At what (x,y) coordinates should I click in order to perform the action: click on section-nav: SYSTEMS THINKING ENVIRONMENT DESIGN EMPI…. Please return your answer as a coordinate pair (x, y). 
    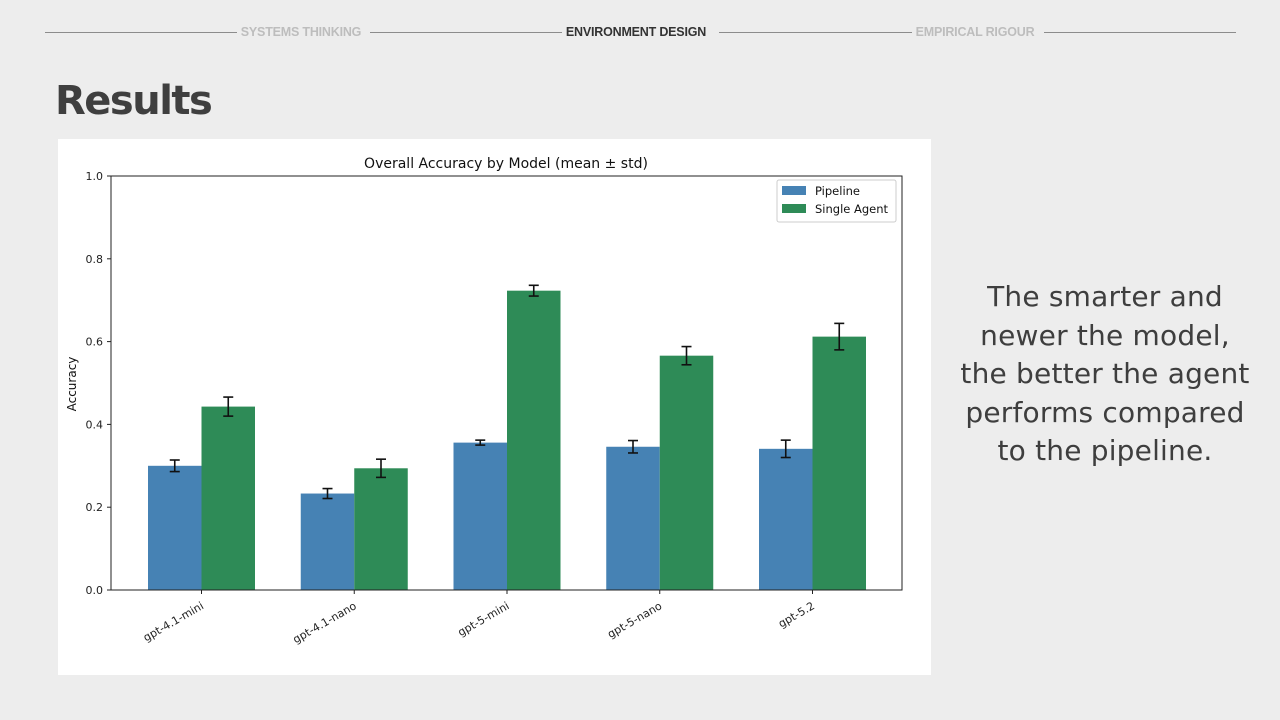
    Looking at the image, I should click on (640, 32).